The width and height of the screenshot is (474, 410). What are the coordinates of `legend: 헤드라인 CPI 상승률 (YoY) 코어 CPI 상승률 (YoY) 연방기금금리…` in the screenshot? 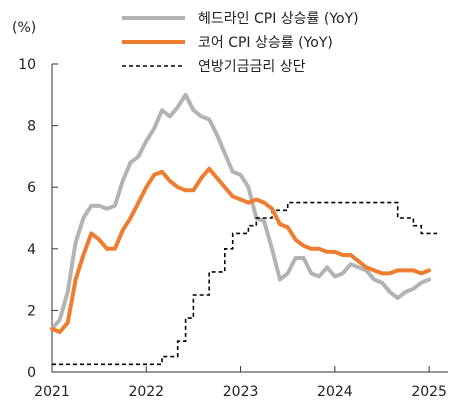 It's located at (240, 43).